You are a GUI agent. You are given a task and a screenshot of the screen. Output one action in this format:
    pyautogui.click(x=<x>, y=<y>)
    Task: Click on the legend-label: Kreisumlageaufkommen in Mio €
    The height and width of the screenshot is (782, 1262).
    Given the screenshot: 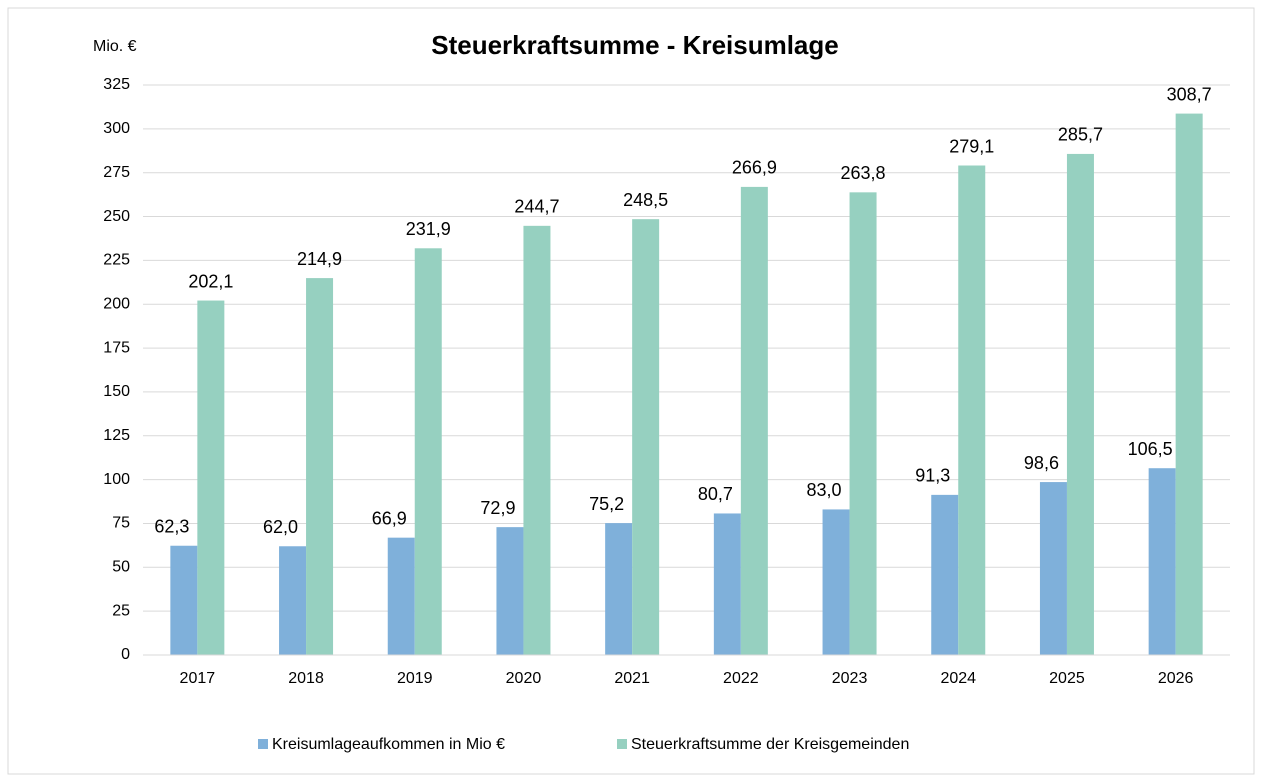 What is the action you would take?
    pyautogui.click(x=388, y=744)
    